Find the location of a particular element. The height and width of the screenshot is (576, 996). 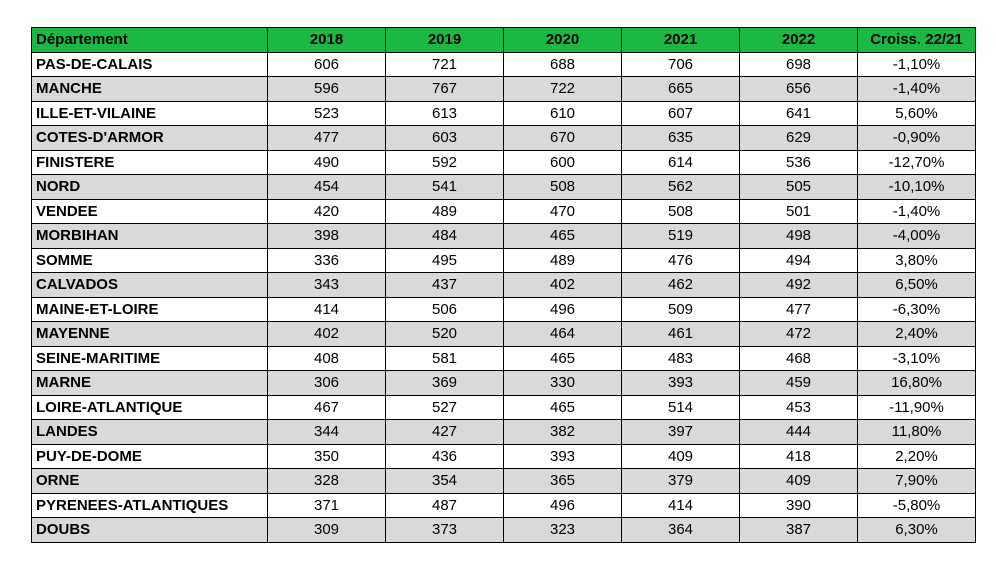

table-row: COTES-D'ARMOR 477 603 670 635 629 -0,90% is located at coordinates (503, 138).